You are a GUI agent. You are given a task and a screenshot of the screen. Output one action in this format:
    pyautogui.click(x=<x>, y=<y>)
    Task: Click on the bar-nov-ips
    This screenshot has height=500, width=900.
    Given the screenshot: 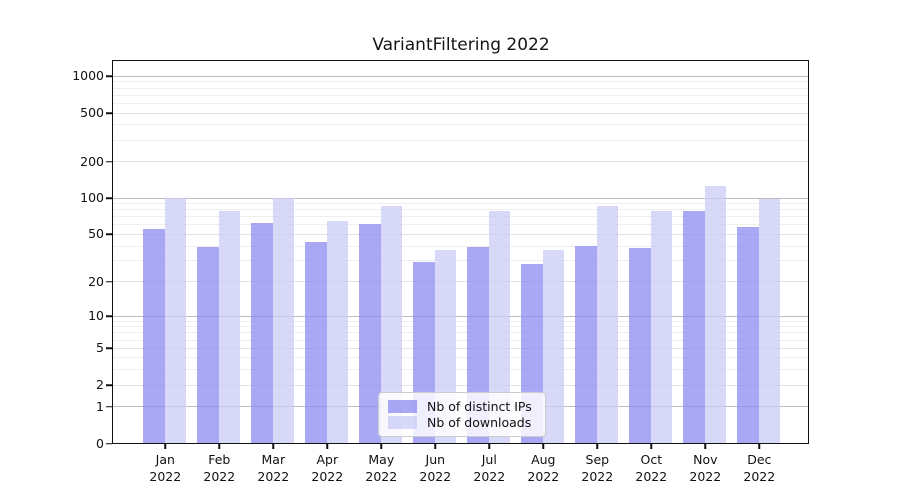 What is the action you would take?
    pyautogui.click(x=694, y=327)
    